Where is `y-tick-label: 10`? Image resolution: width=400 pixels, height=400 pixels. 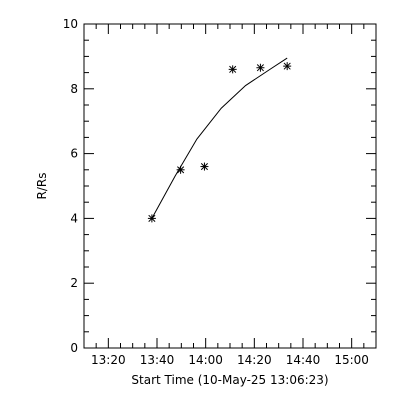 y-tick-label: 10 is located at coordinates (70, 24).